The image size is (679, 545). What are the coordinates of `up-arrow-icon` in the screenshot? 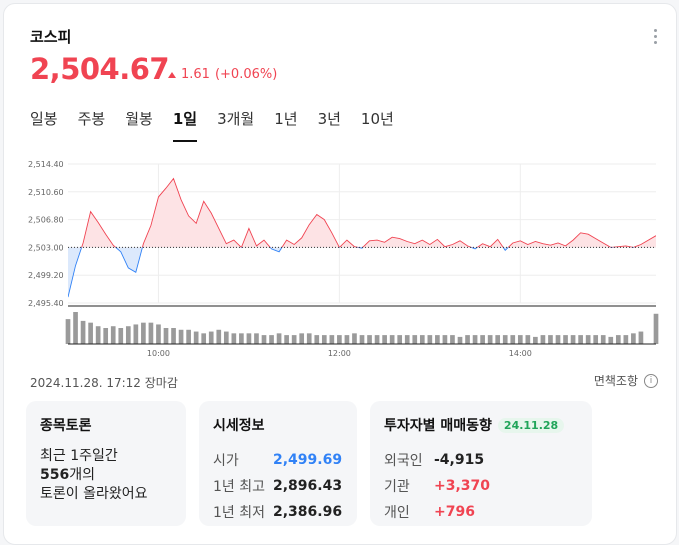 It's located at (172, 75).